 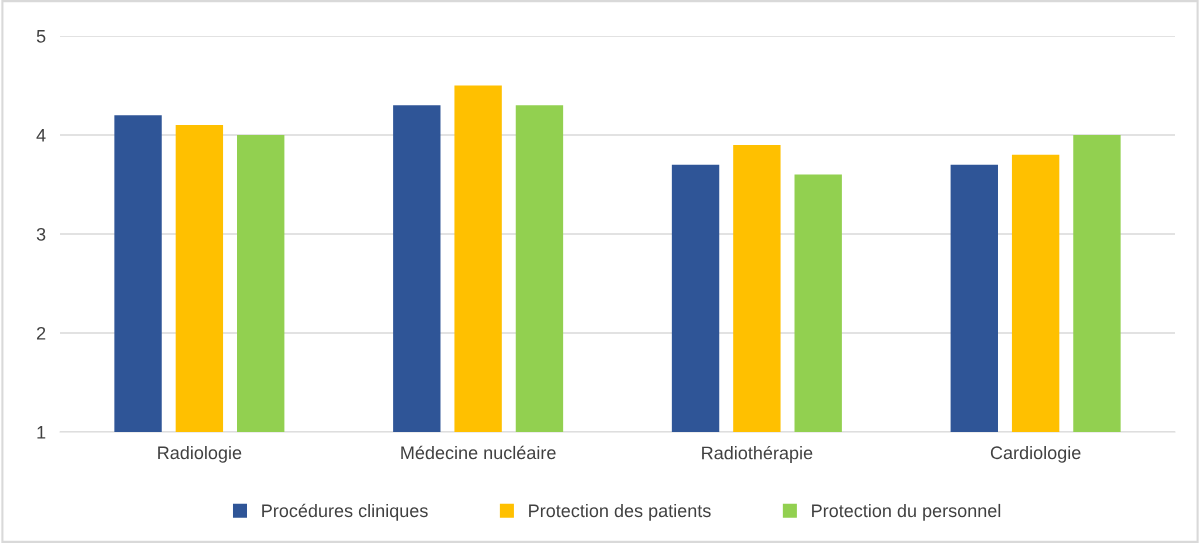 What do you see at coordinates (1035, 454) in the screenshot?
I see `x-tick-label: Cardiologie` at bounding box center [1035, 454].